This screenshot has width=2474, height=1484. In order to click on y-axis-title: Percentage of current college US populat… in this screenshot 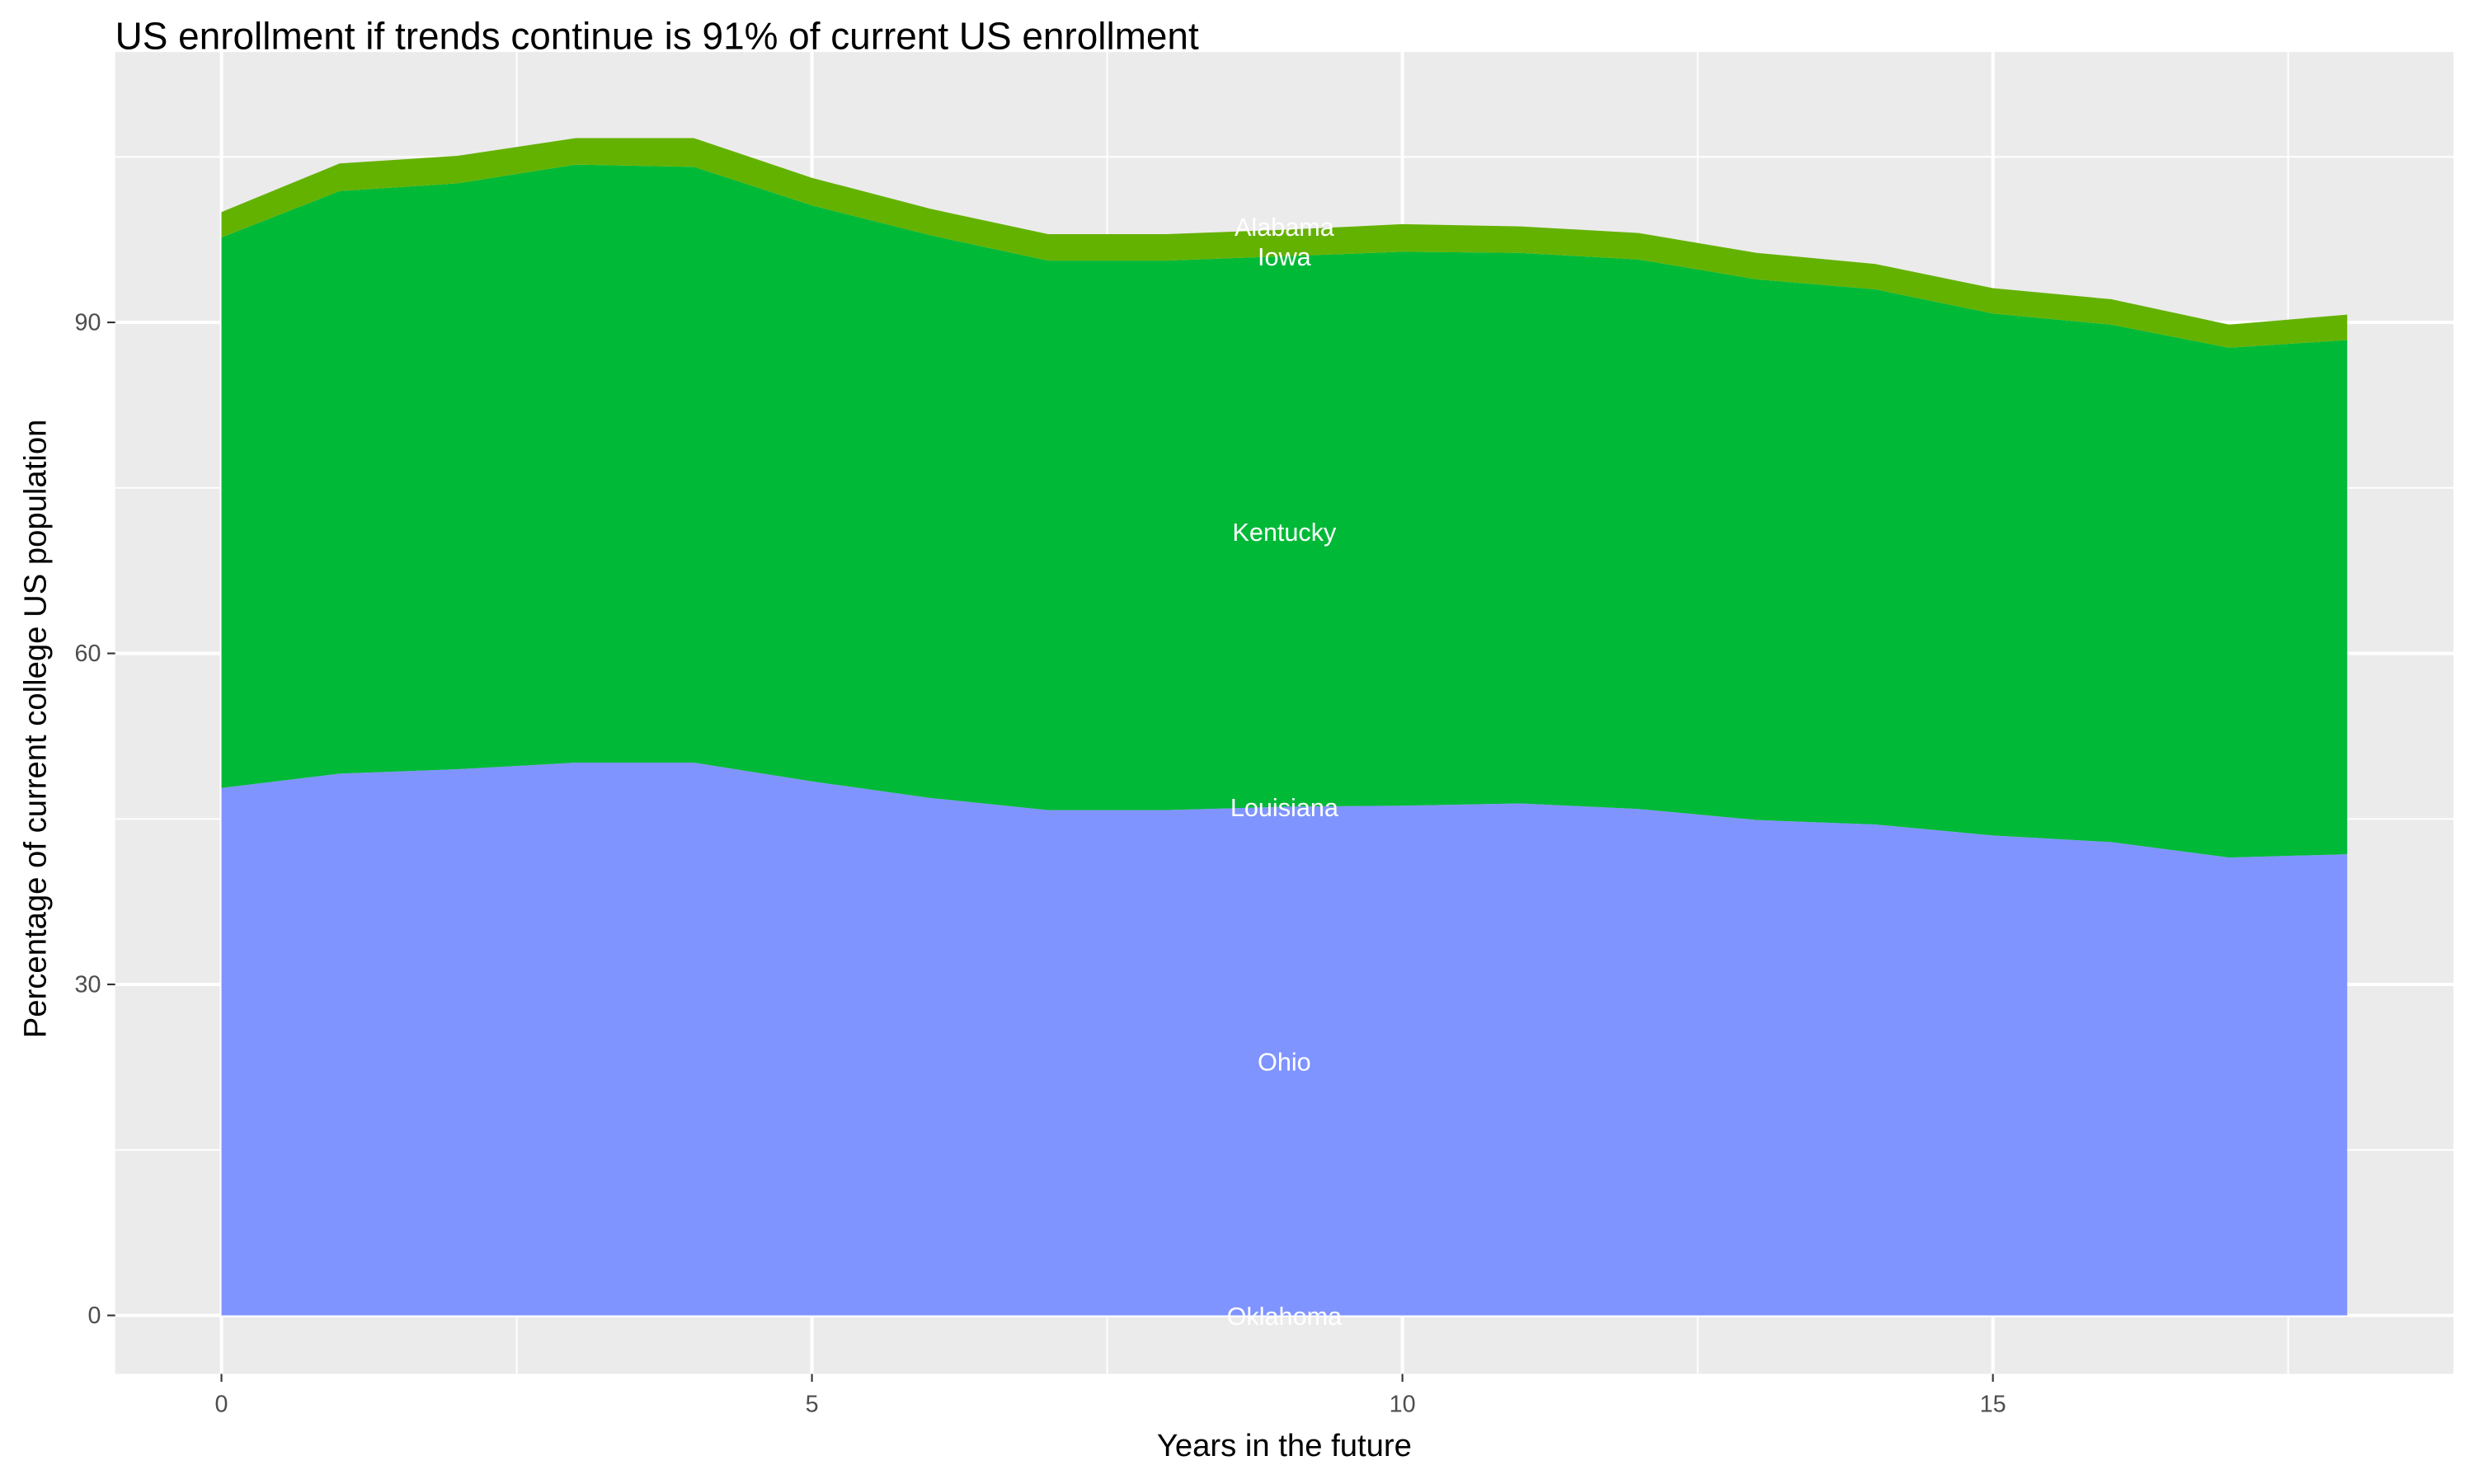, I will do `click(35, 729)`.